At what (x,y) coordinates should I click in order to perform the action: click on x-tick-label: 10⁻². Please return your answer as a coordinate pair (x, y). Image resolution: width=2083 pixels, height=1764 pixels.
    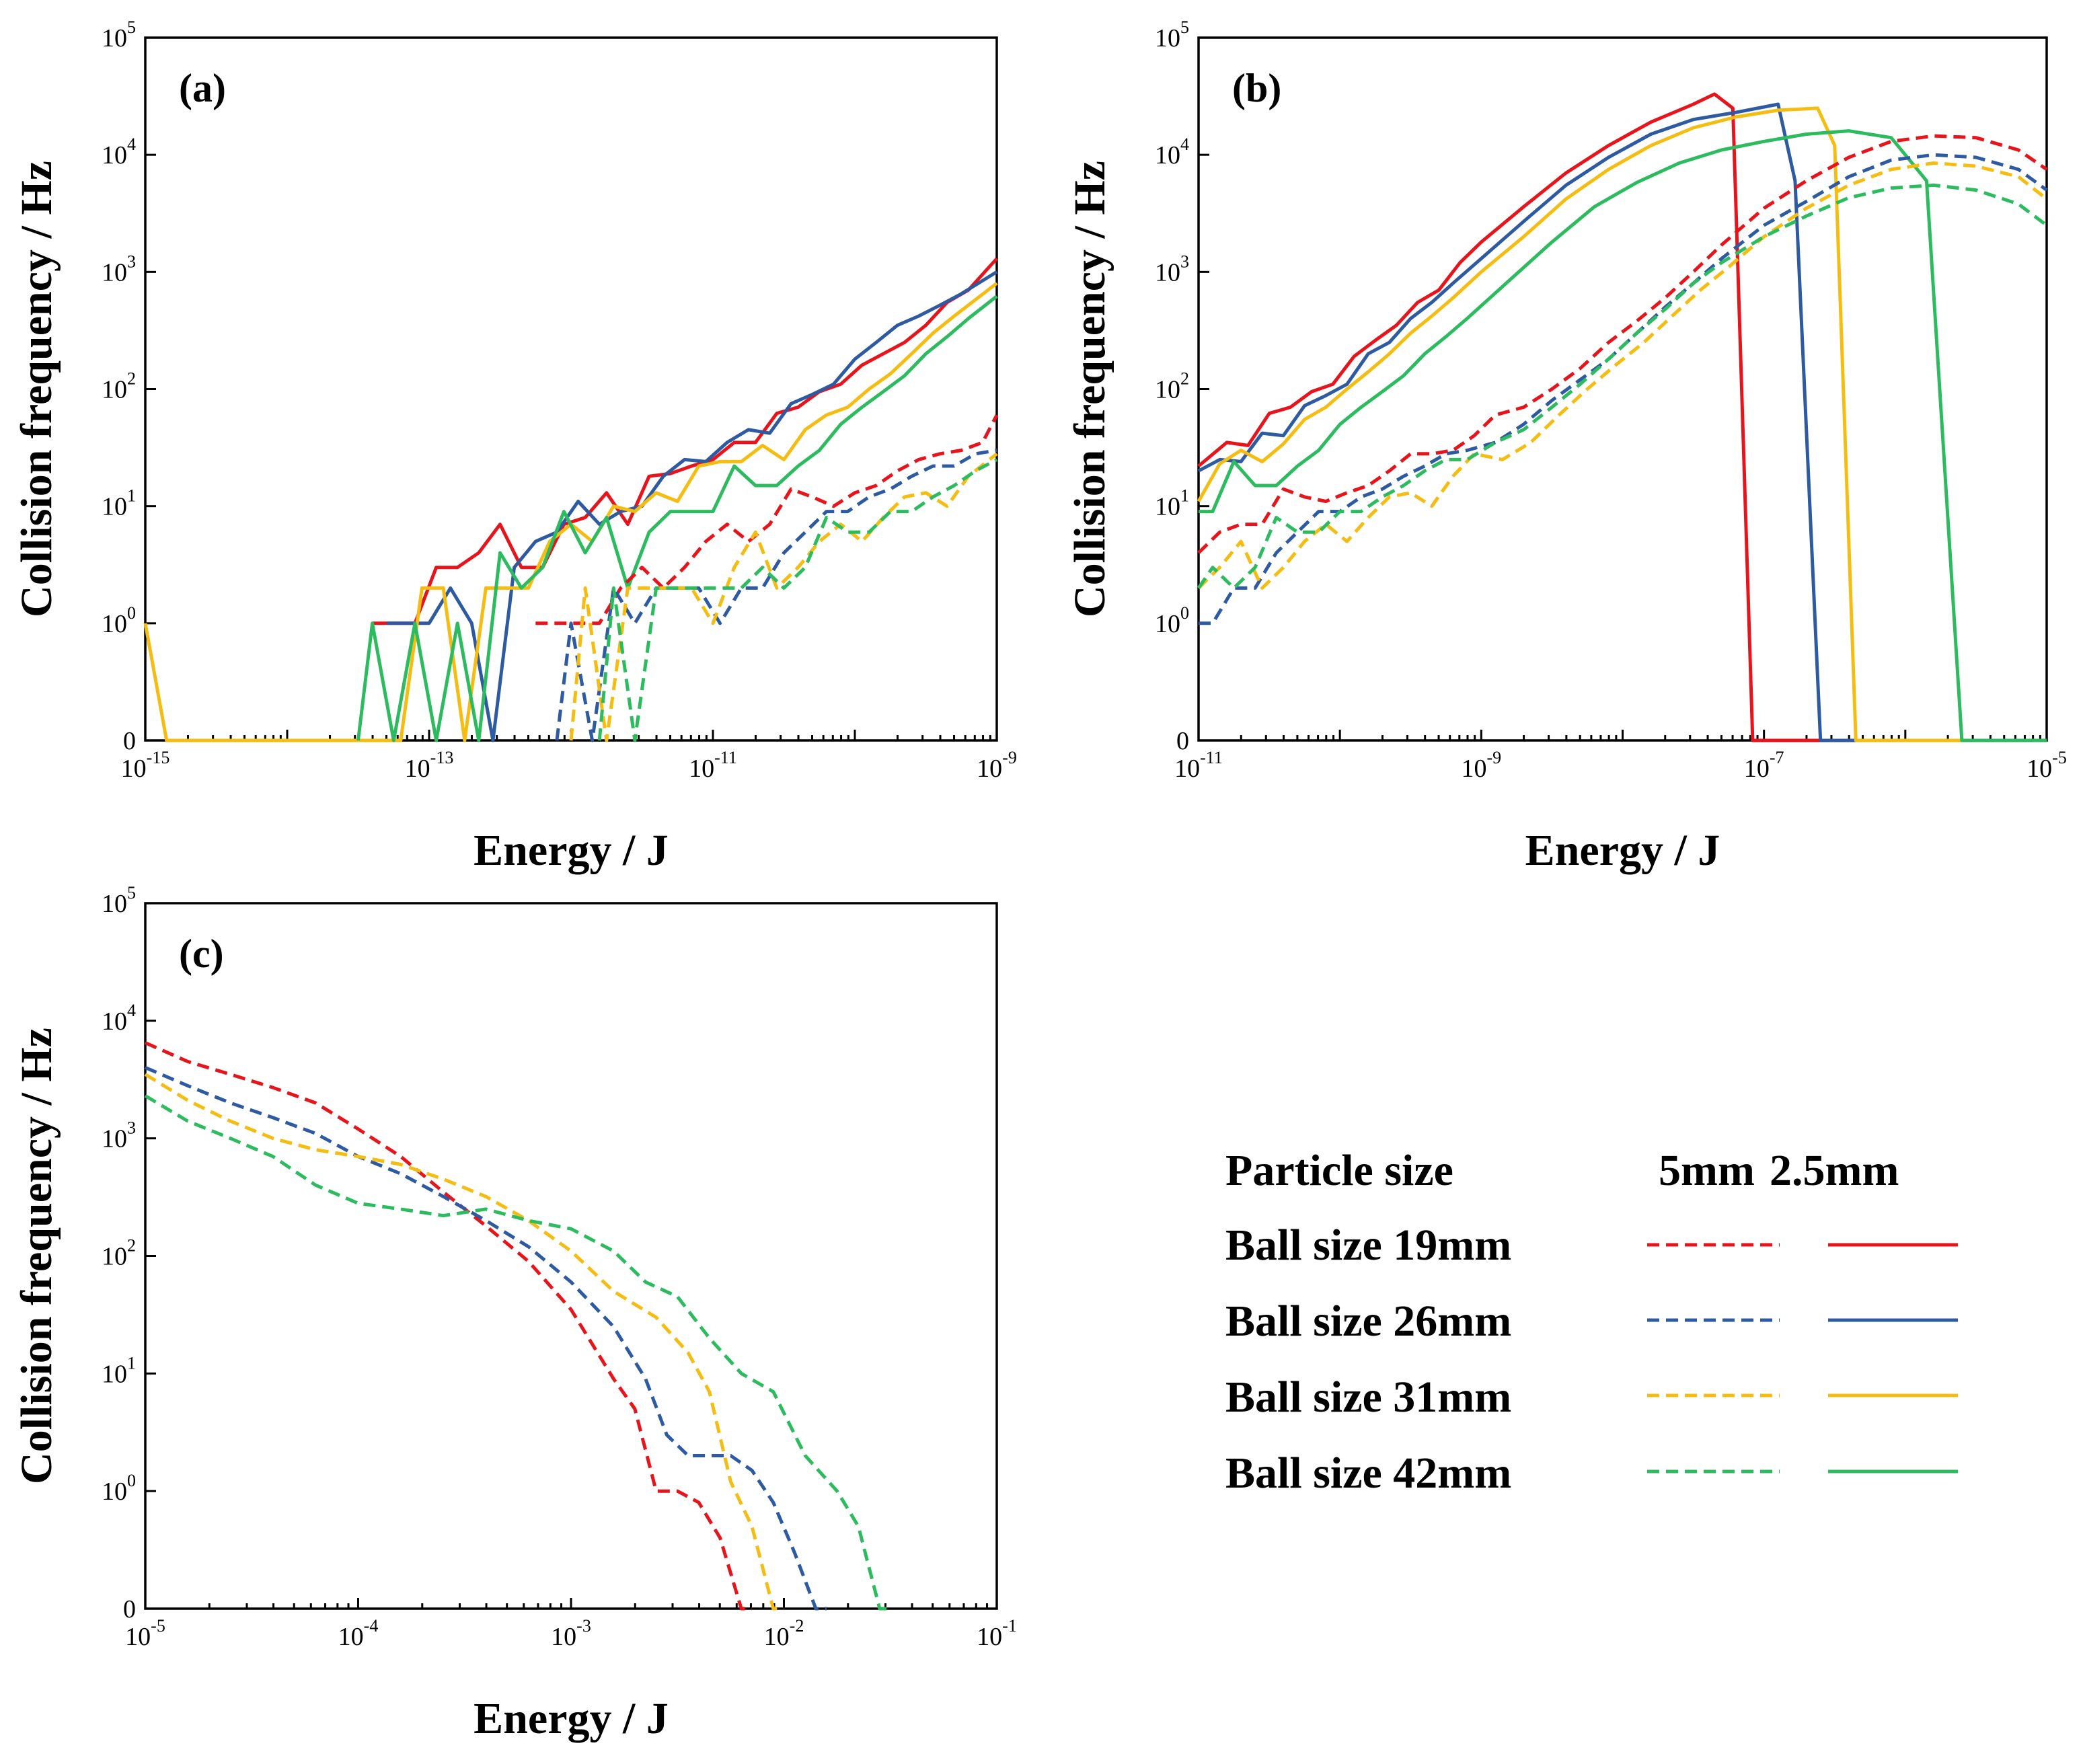
    Looking at the image, I should click on (784, 1633).